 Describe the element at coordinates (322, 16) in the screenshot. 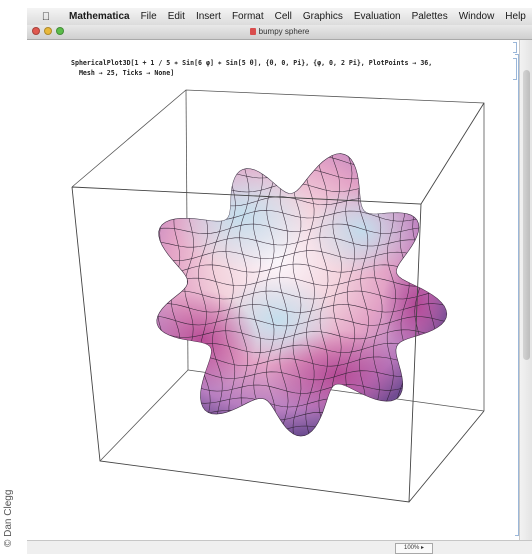

I see `menu-graphics: Graphics` at that location.